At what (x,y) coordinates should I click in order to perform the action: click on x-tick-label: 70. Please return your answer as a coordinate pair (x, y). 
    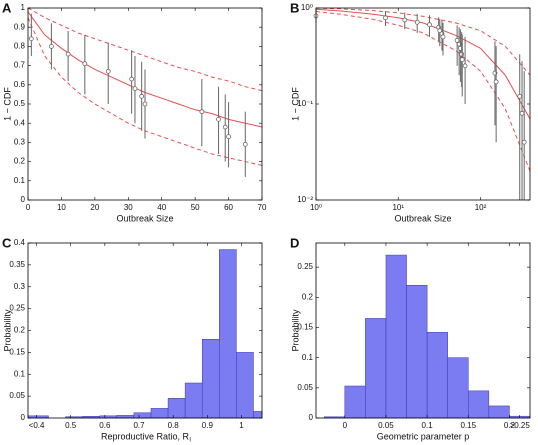
    Looking at the image, I should click on (262, 207).